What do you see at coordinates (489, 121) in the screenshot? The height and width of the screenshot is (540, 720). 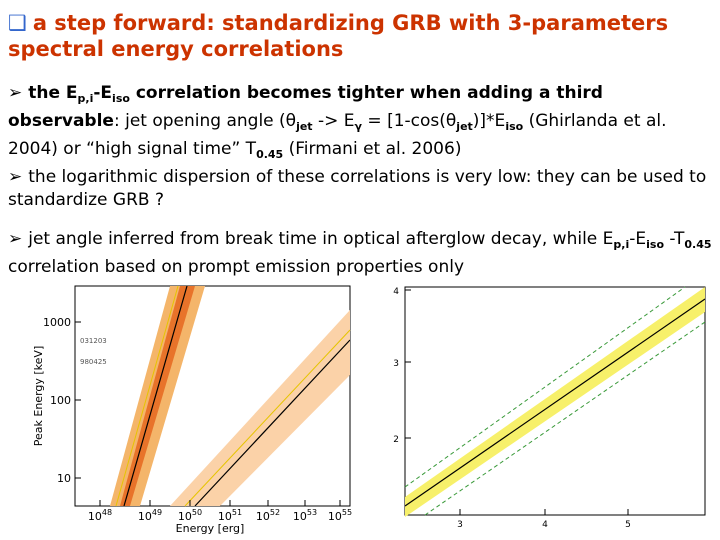 I see `bullet-text: )]*E` at bounding box center [489, 121].